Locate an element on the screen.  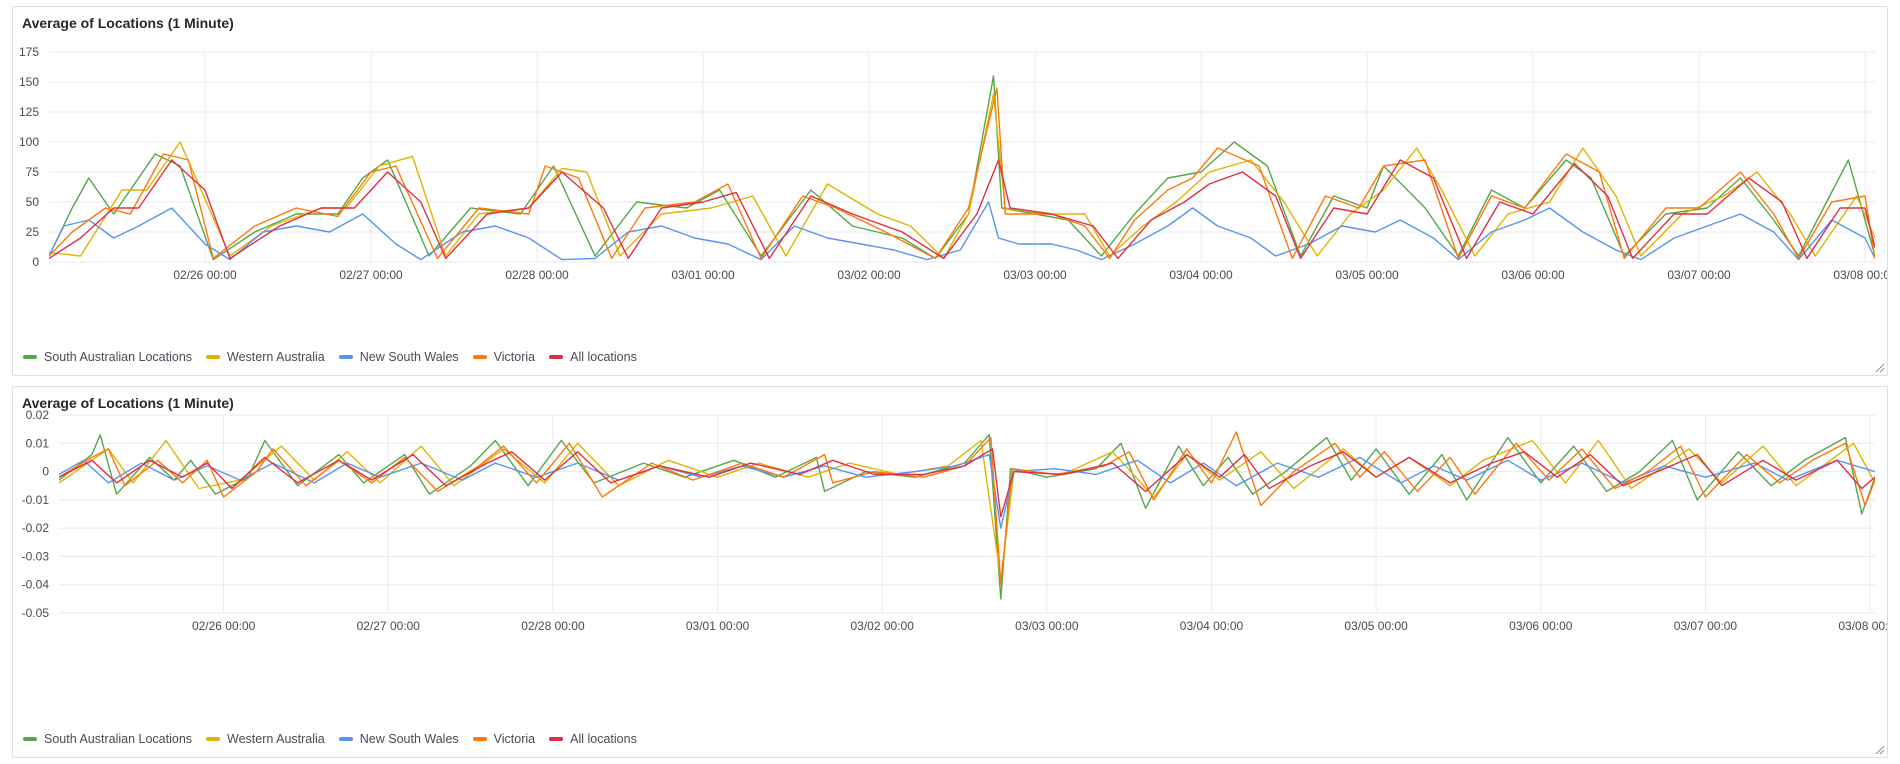
y-tick-label: -0.01 is located at coordinates (36, 500).